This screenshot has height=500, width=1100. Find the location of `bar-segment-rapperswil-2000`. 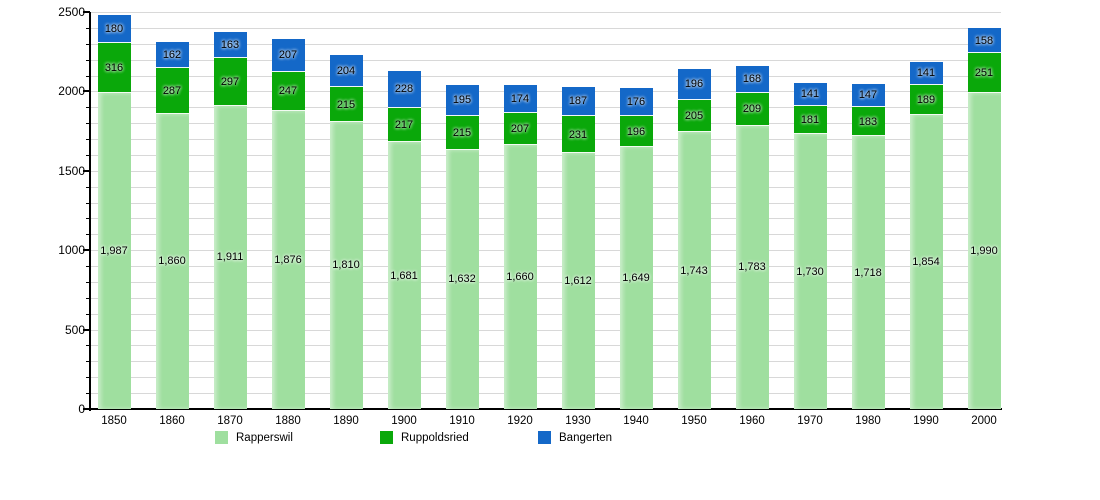

bar-segment-rapperswil-2000 is located at coordinates (984, 250).